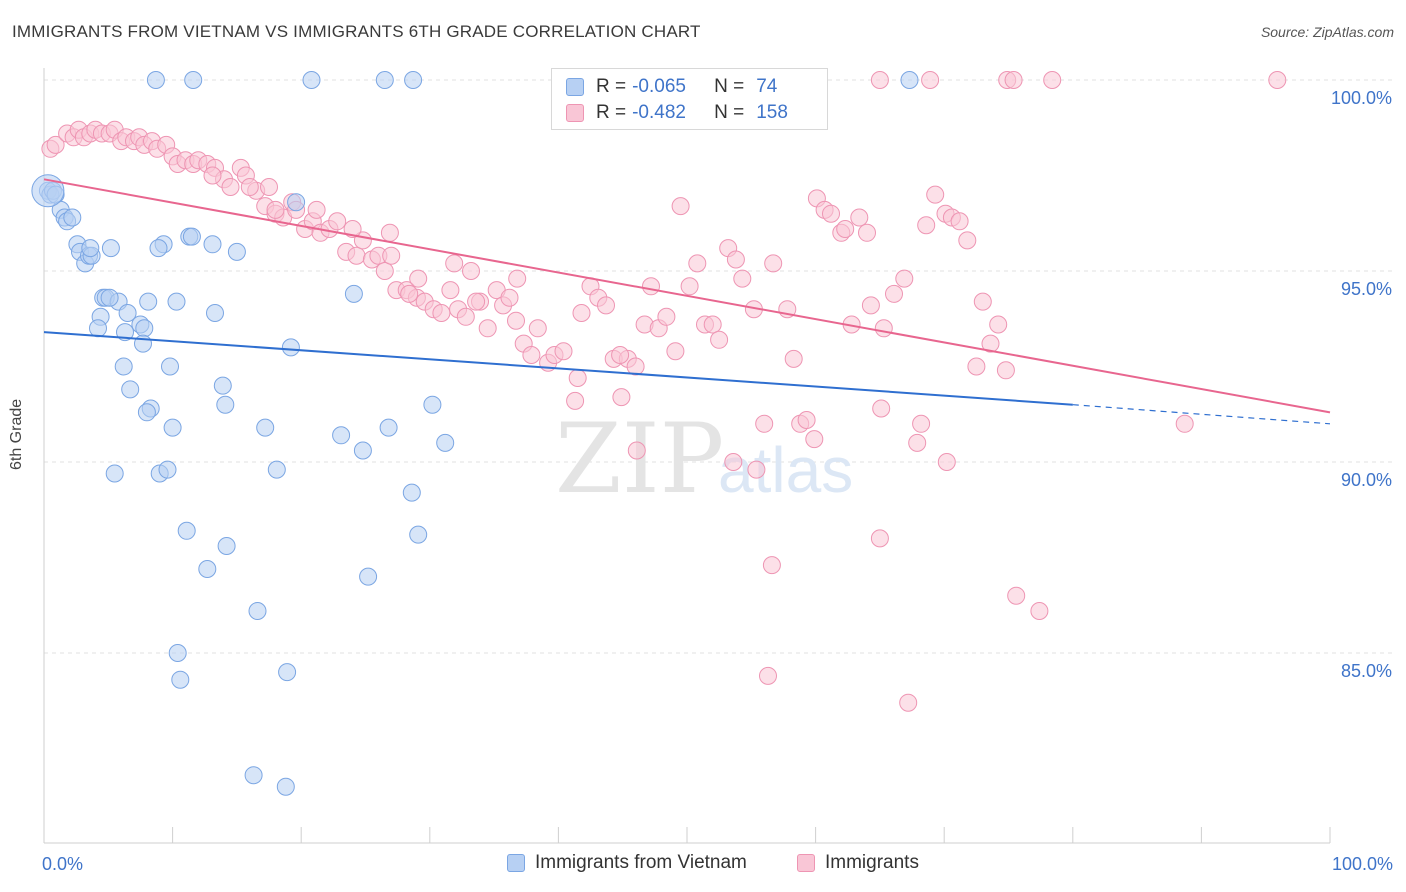 The height and width of the screenshot is (892, 1406). Describe the element at coordinates (575, 87) in the screenshot. I see `legend-swatch-blue` at that location.